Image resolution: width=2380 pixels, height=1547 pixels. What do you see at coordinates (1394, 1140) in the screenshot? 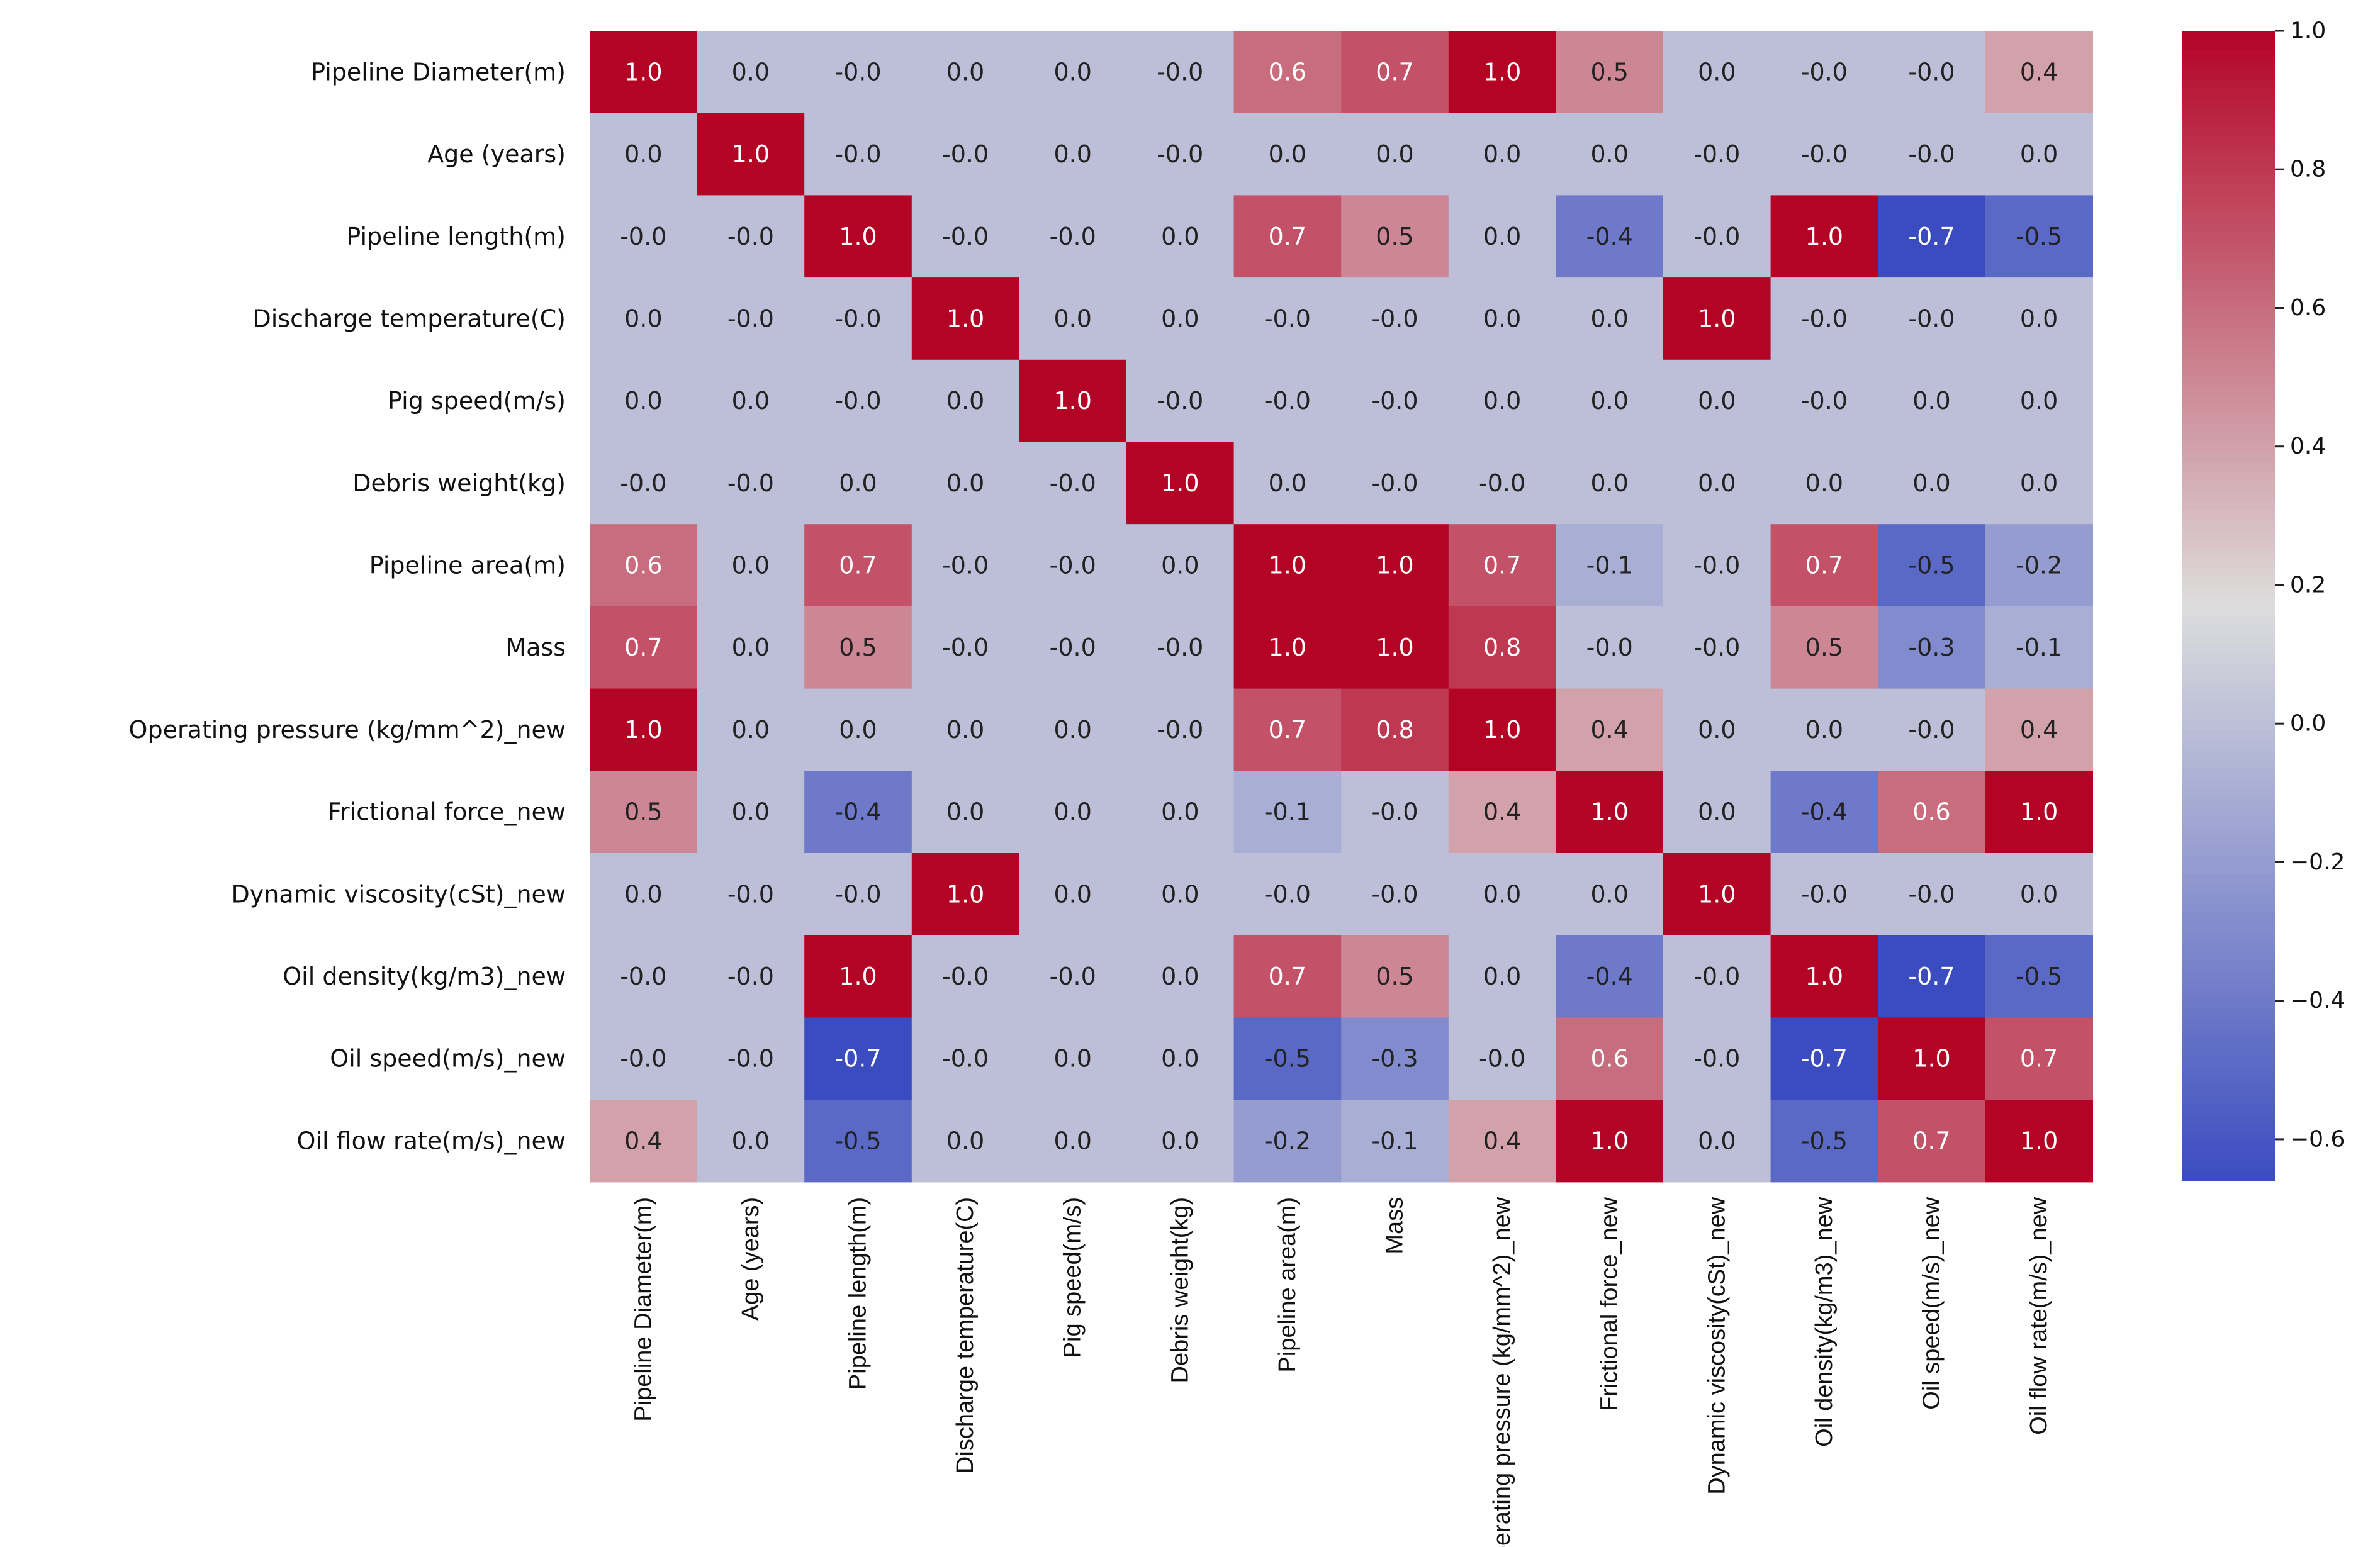
I see `heatmap-cell-value: -0.1` at bounding box center [1394, 1140].